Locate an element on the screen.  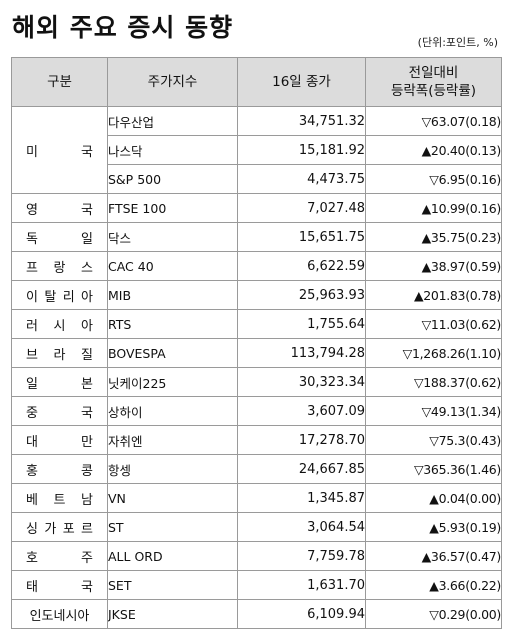
cell-close: 25,963.93 is located at coordinates (301, 295).